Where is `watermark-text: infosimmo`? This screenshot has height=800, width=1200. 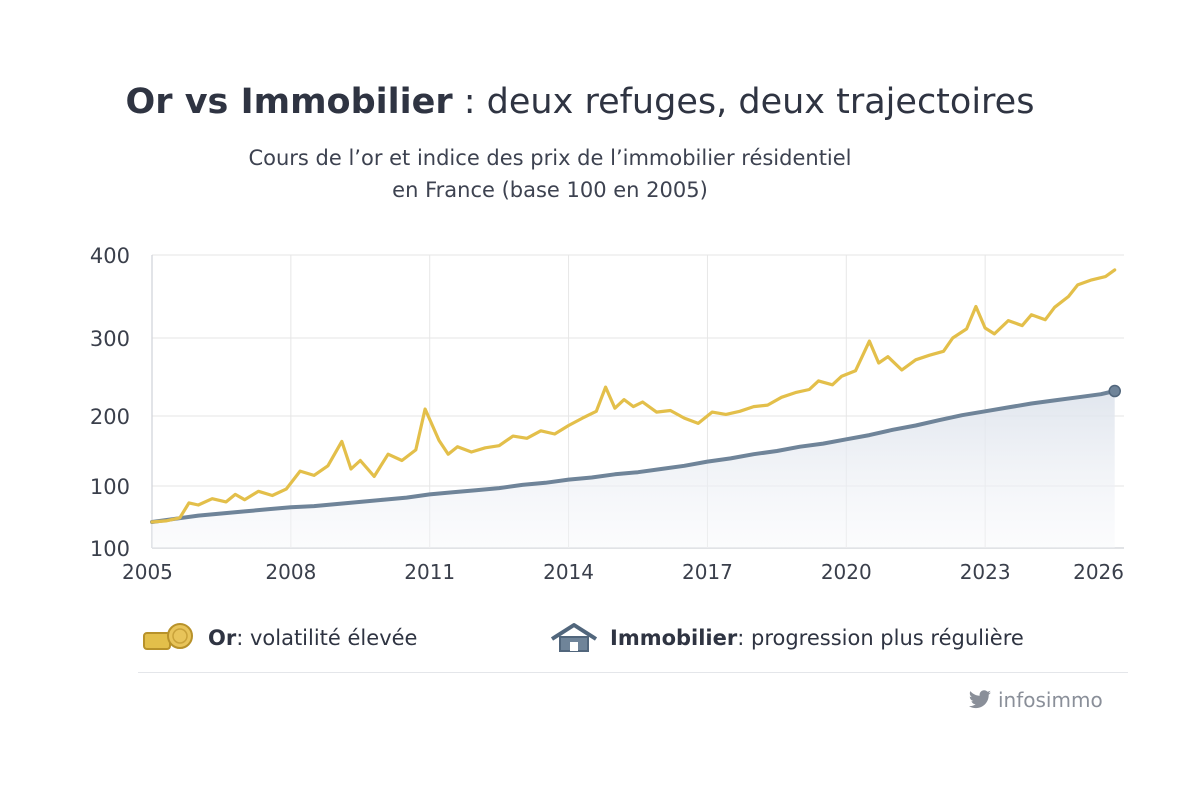 watermark-text: infosimmo is located at coordinates (1050, 700).